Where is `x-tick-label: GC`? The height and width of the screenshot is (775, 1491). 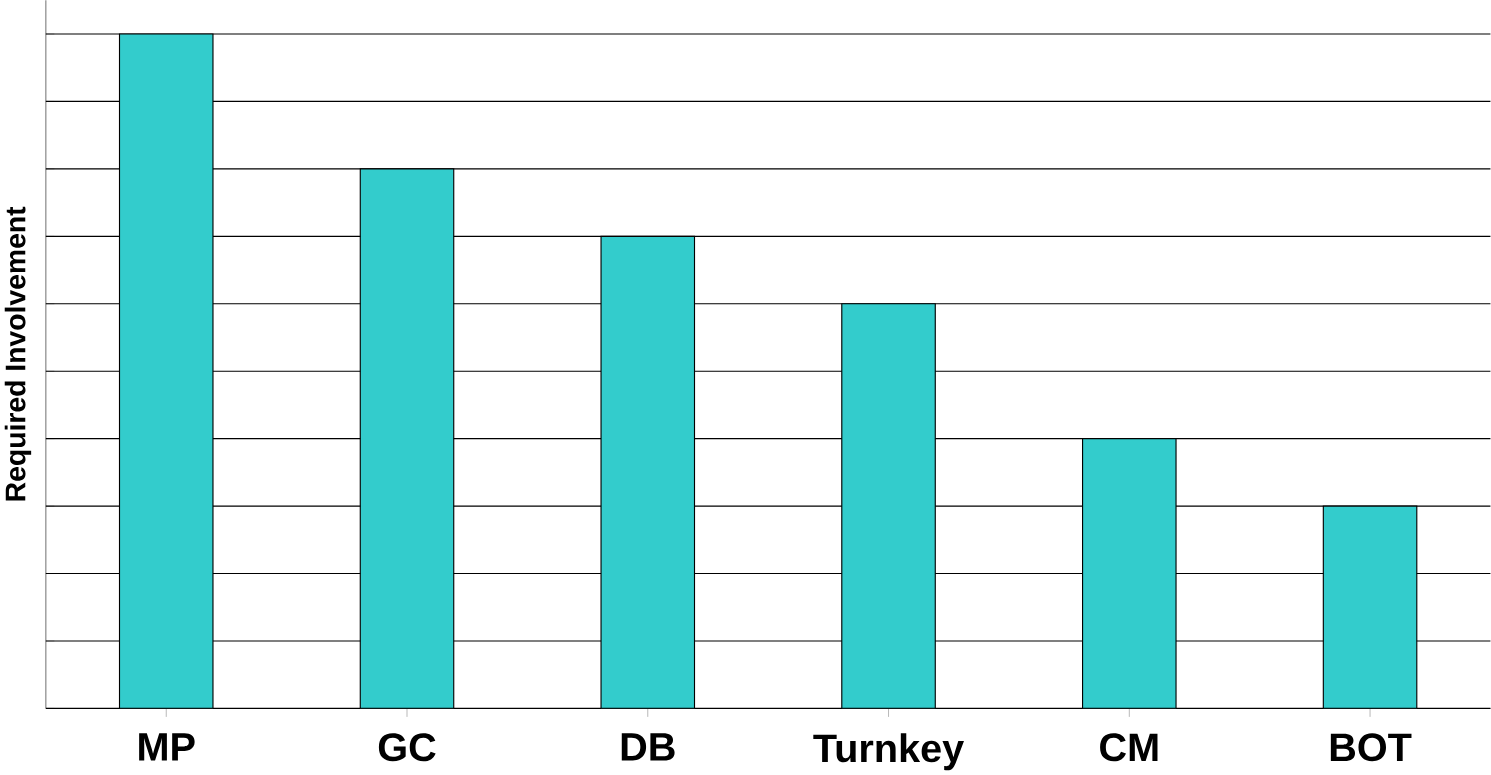 x-tick-label: GC is located at coordinates (407, 747).